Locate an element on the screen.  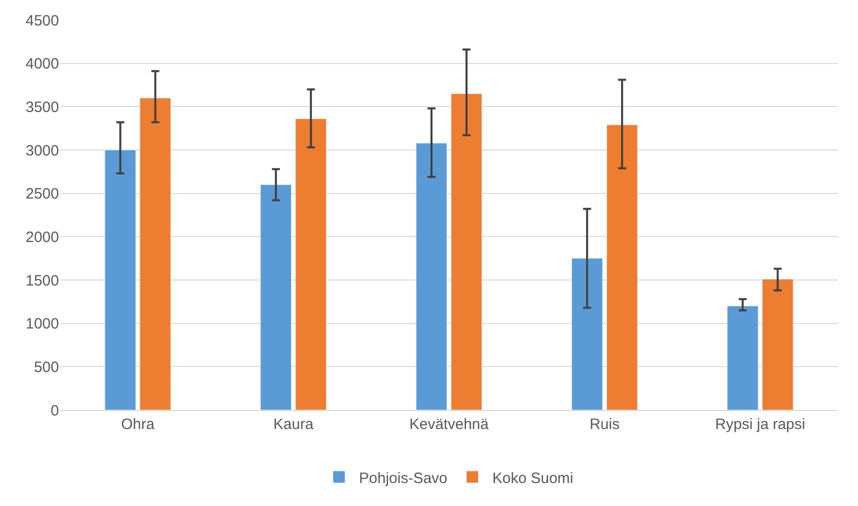
y-tick-label: 1000 is located at coordinates (42, 324).